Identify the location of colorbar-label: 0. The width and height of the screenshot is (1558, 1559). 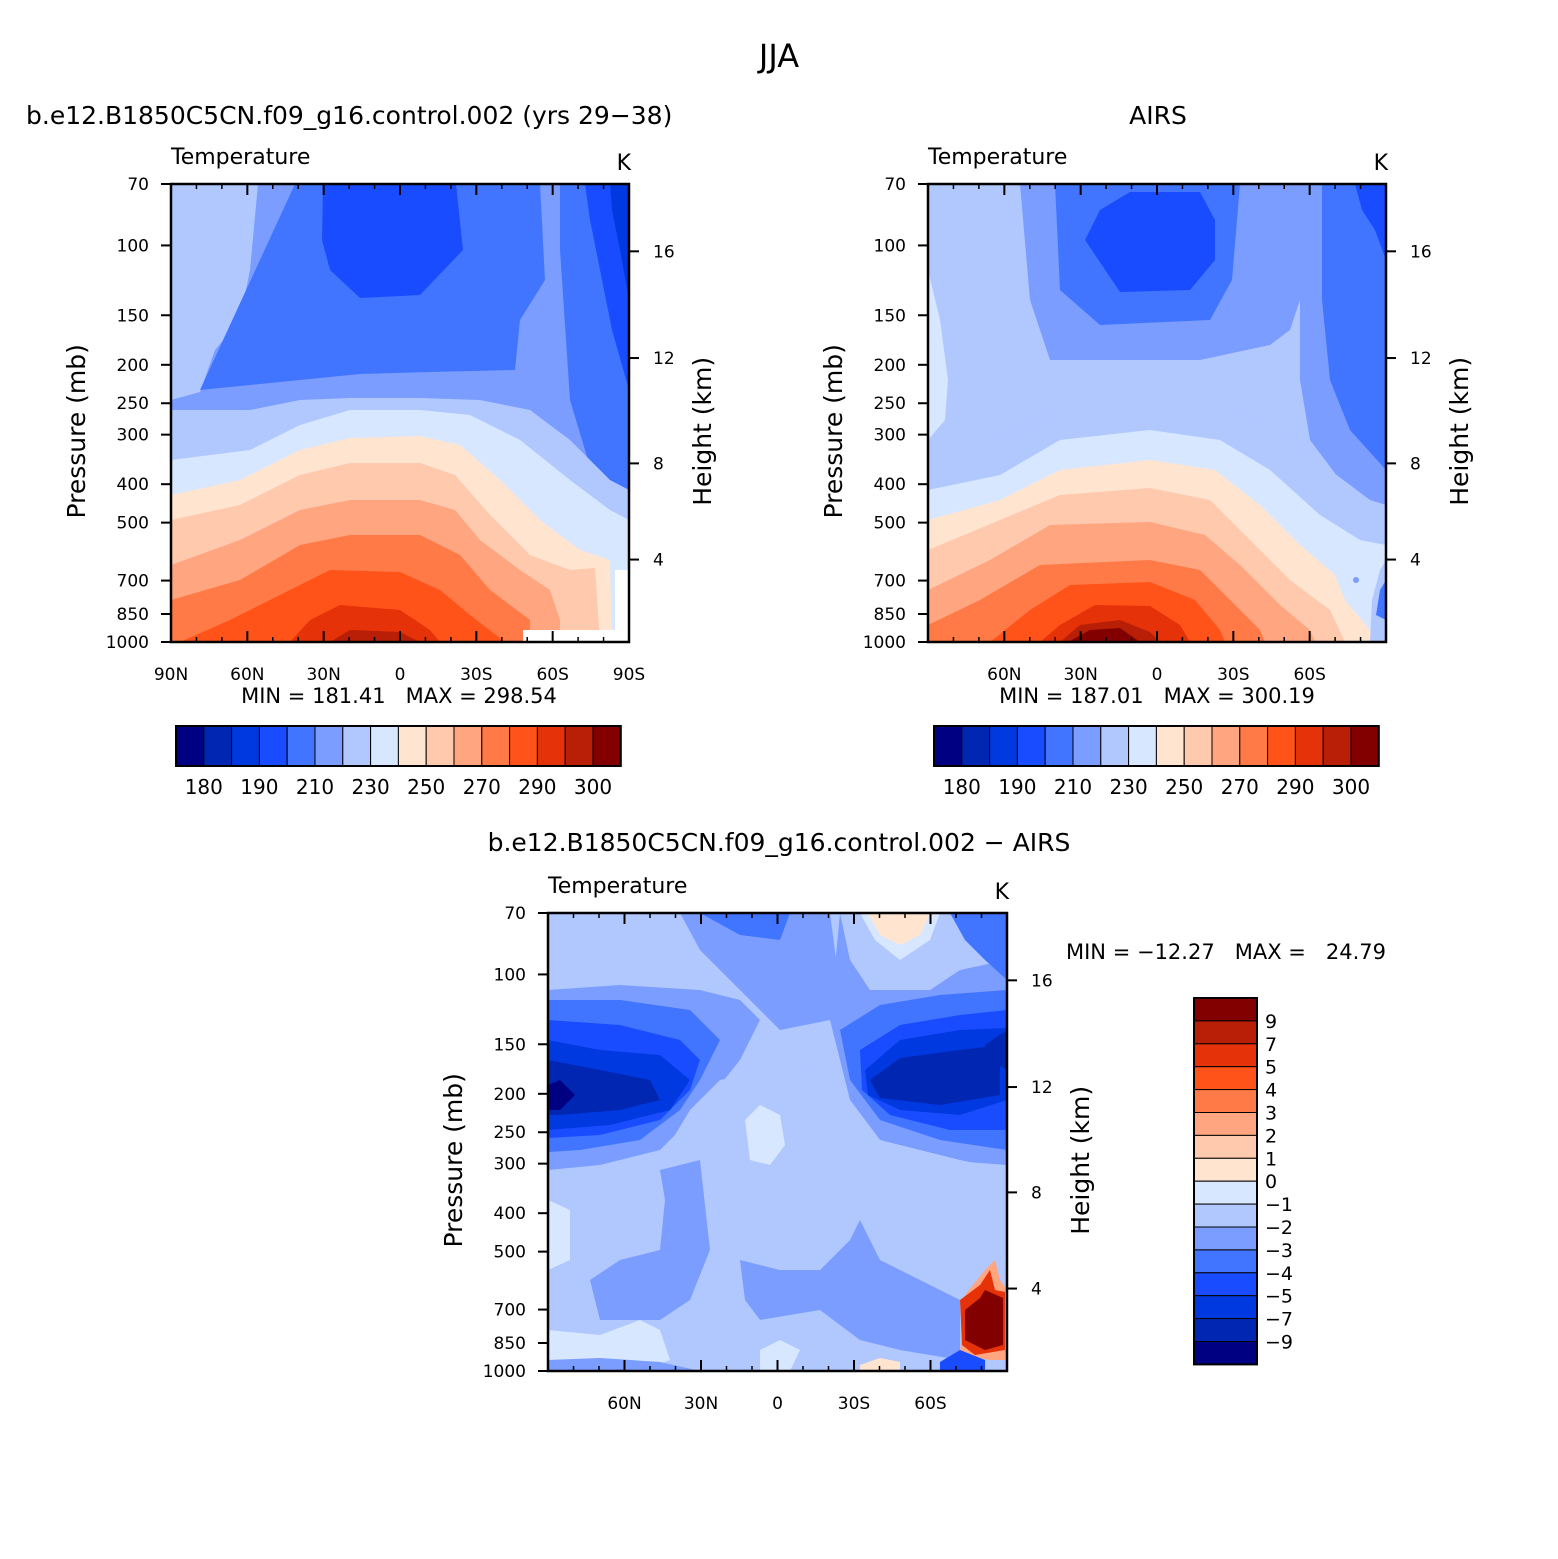
(1271, 1182).